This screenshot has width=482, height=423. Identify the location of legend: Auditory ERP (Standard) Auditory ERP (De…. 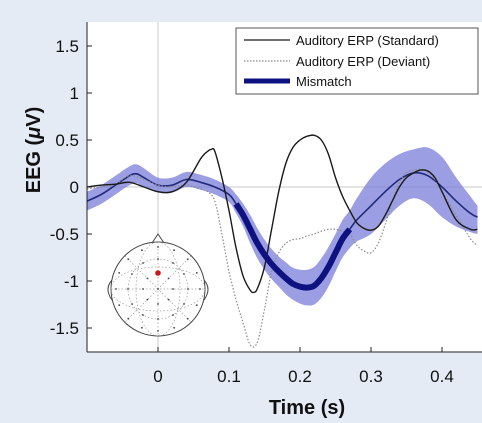
(357, 61).